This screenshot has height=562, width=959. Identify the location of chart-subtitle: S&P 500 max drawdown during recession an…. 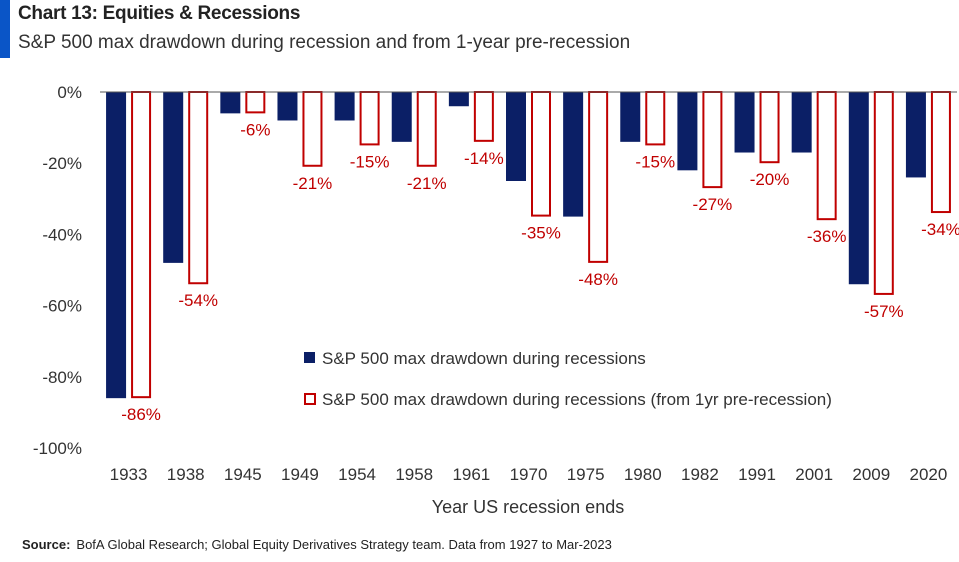
(324, 42).